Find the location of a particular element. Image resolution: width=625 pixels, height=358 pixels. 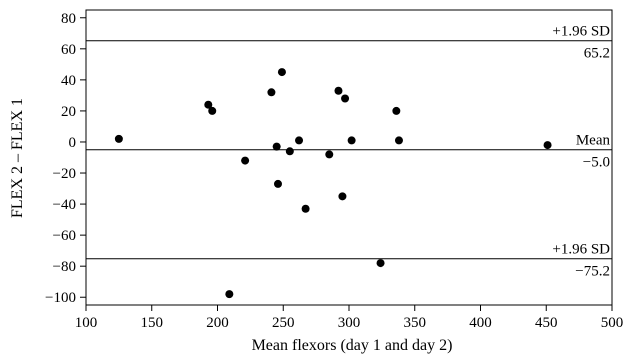

y-tick-label: −40 is located at coordinates (64, 205).